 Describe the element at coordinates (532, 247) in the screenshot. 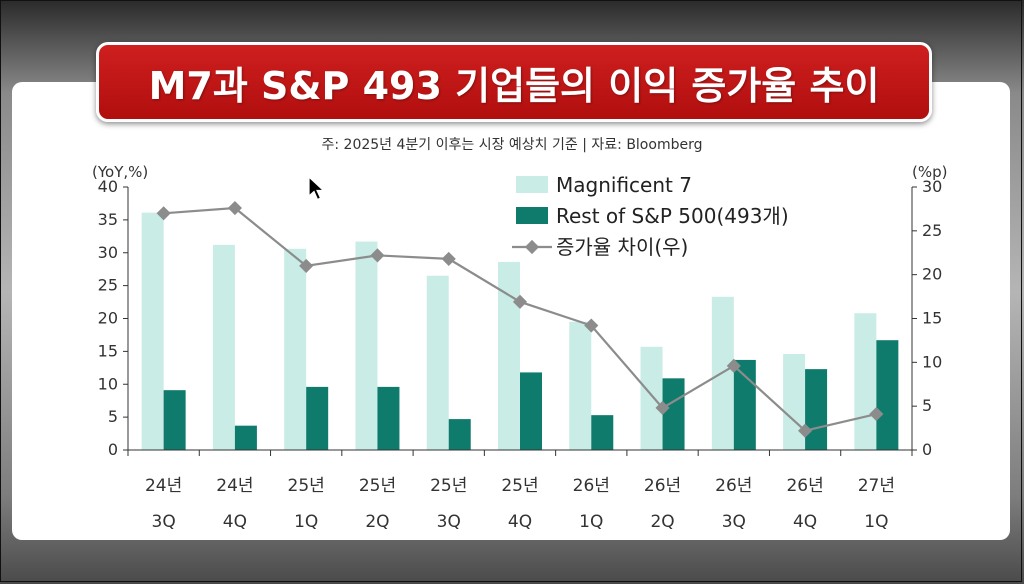

I see `legend-swatch-growth-gap-marker` at that location.